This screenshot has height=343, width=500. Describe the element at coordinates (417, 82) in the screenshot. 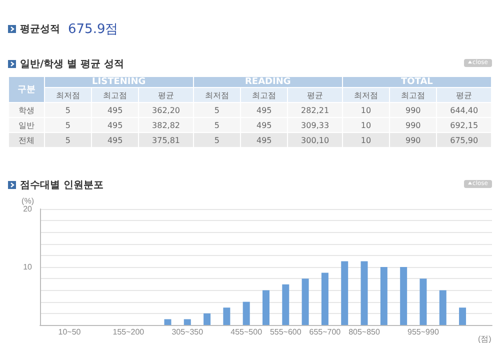

I see `text: TOTAL` at that location.